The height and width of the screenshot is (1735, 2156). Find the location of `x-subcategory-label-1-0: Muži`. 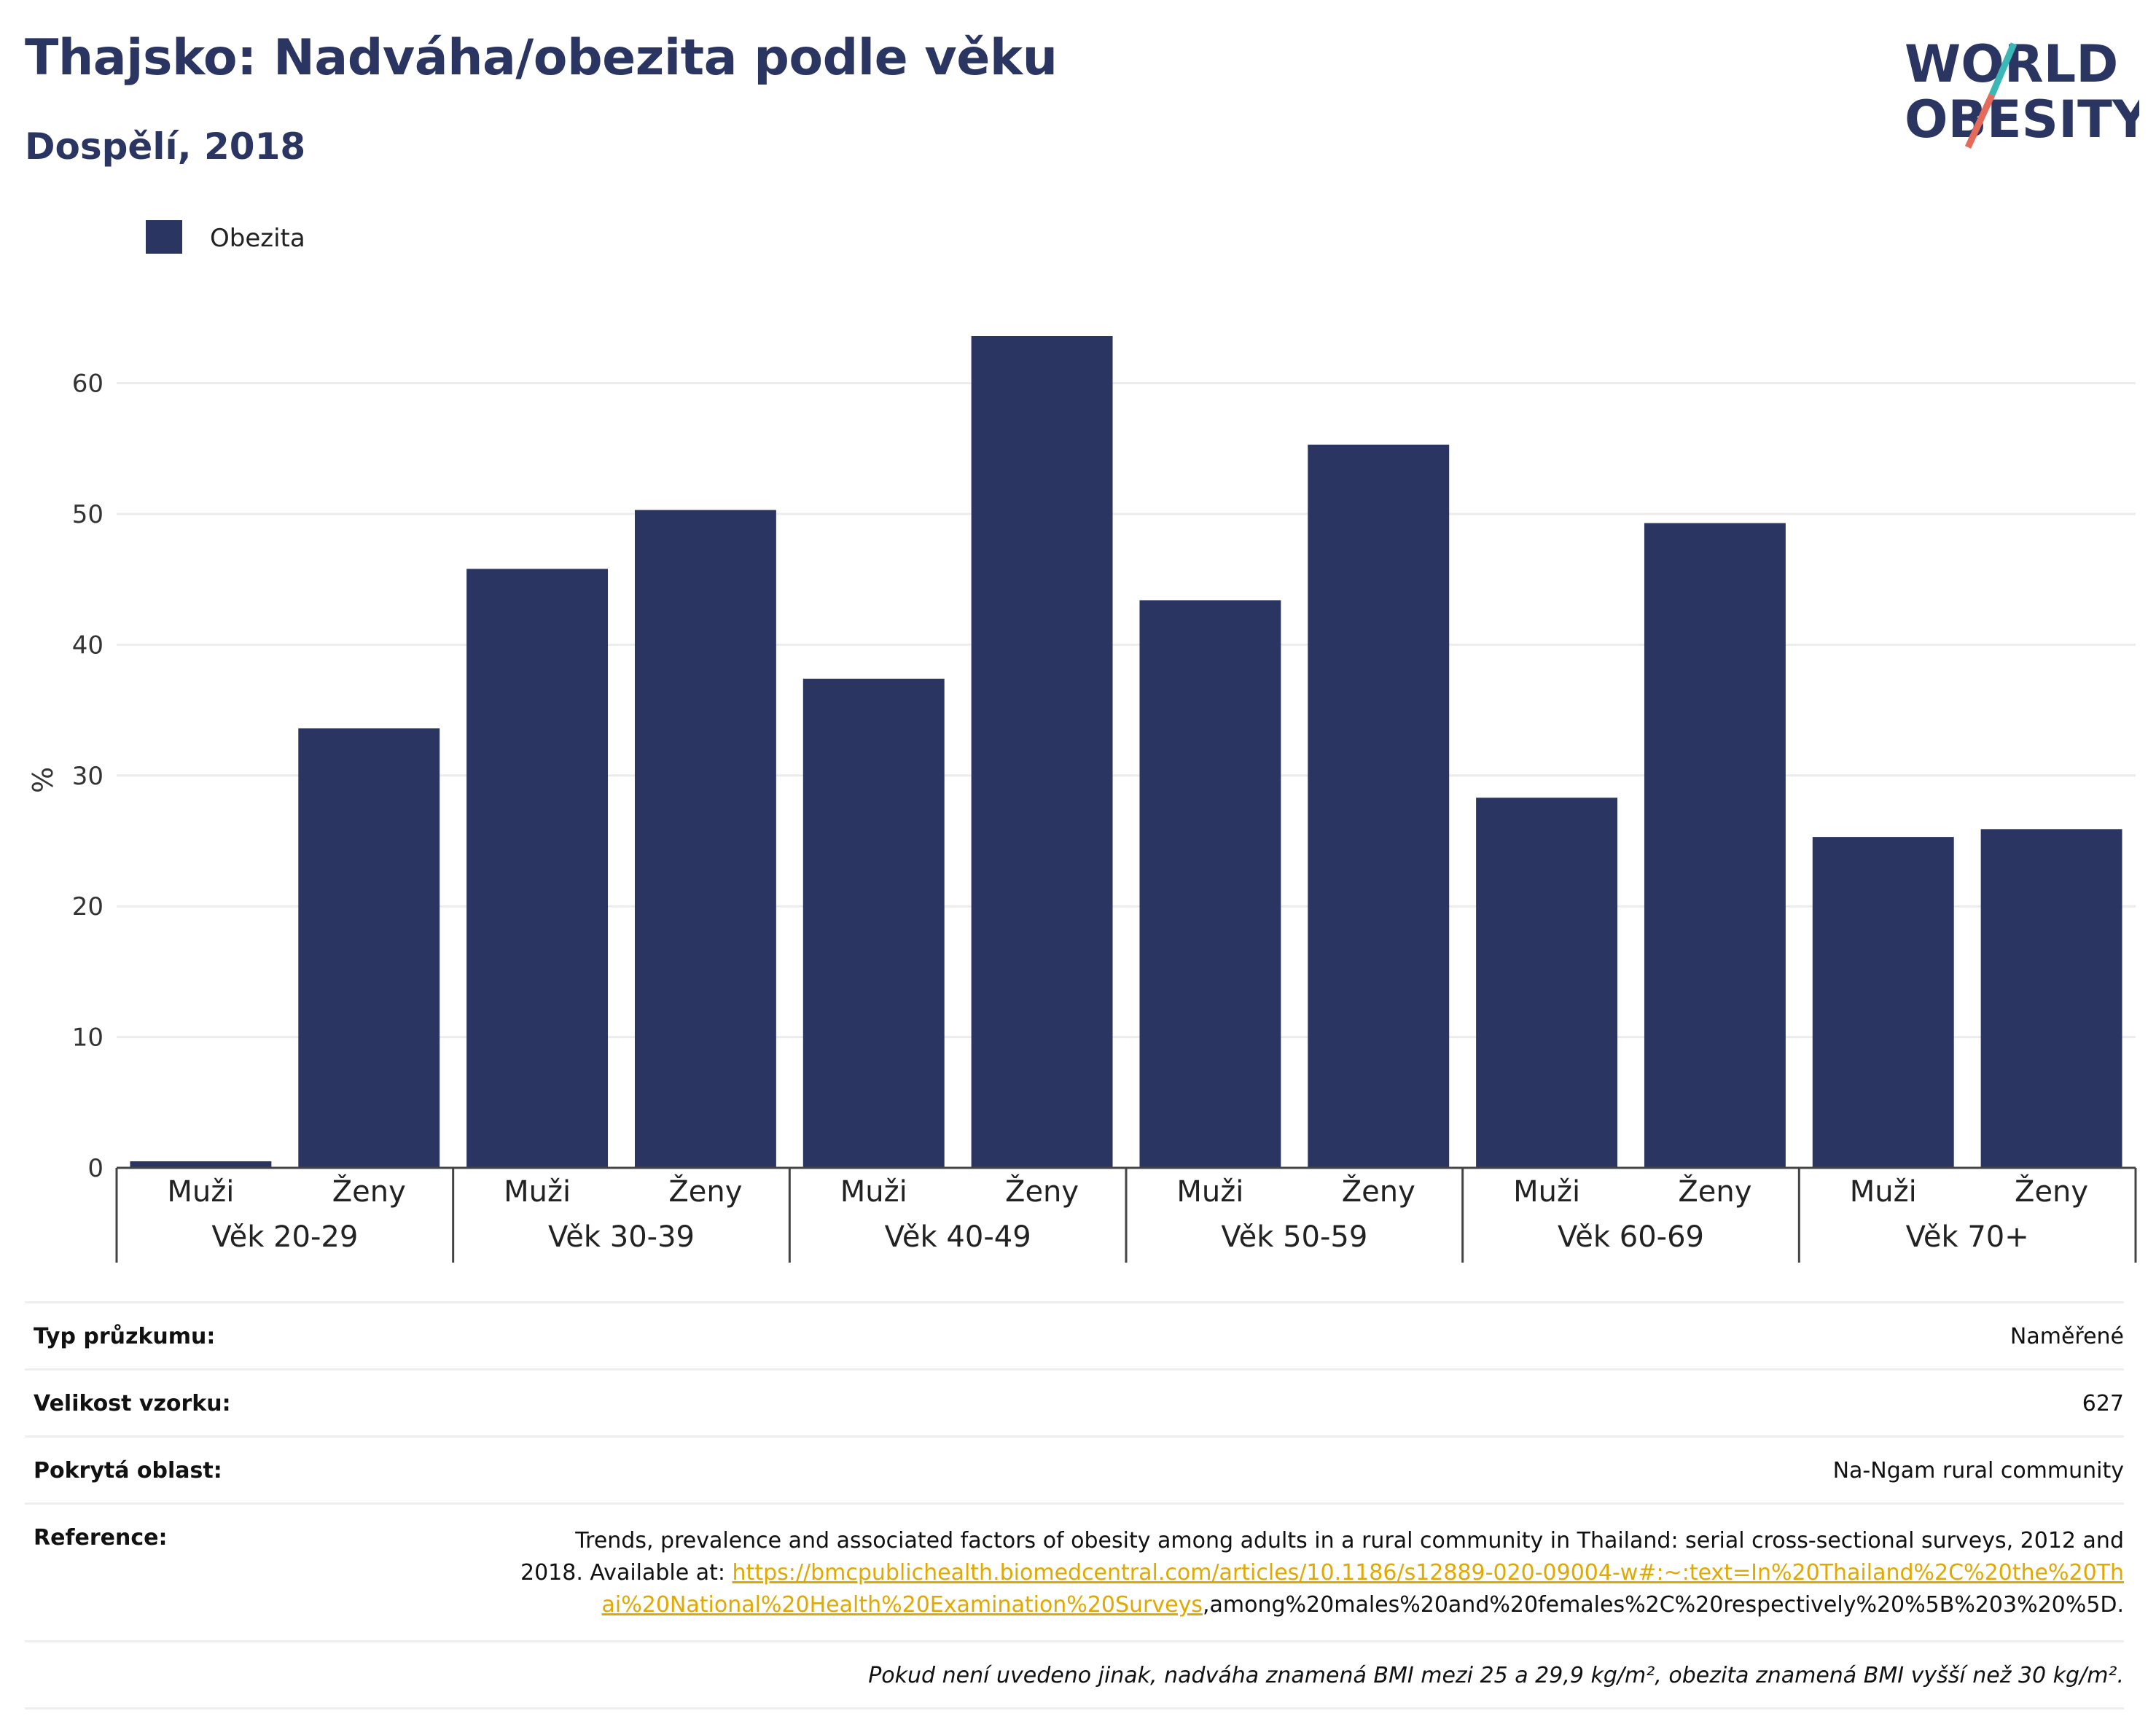

x-subcategory-label-1-0: Muži is located at coordinates (537, 1192).